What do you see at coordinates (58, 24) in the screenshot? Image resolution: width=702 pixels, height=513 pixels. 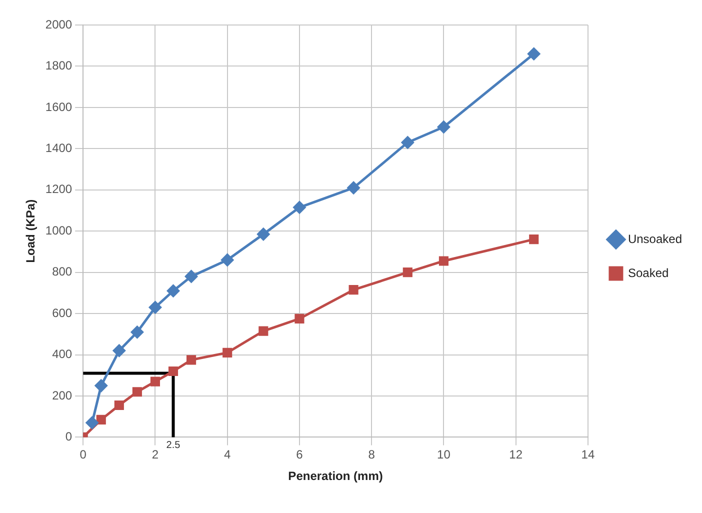 I see `y-tick-label: 2000` at bounding box center [58, 24].